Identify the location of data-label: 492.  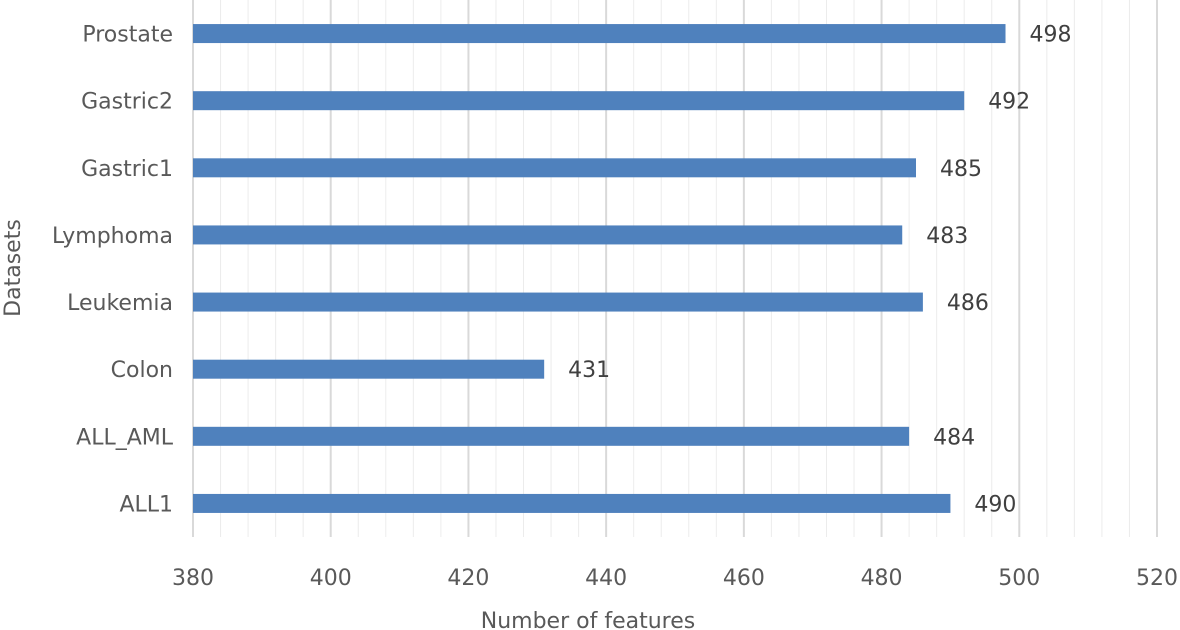
(1009, 102).